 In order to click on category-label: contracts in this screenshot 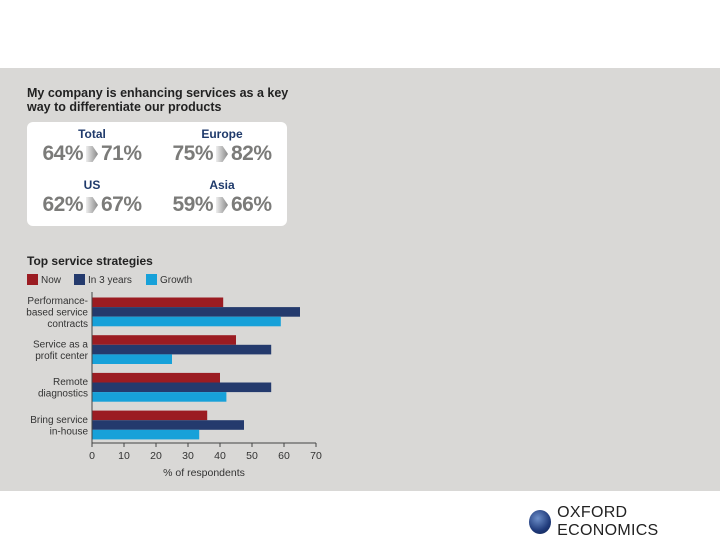, I will do `click(67, 324)`.